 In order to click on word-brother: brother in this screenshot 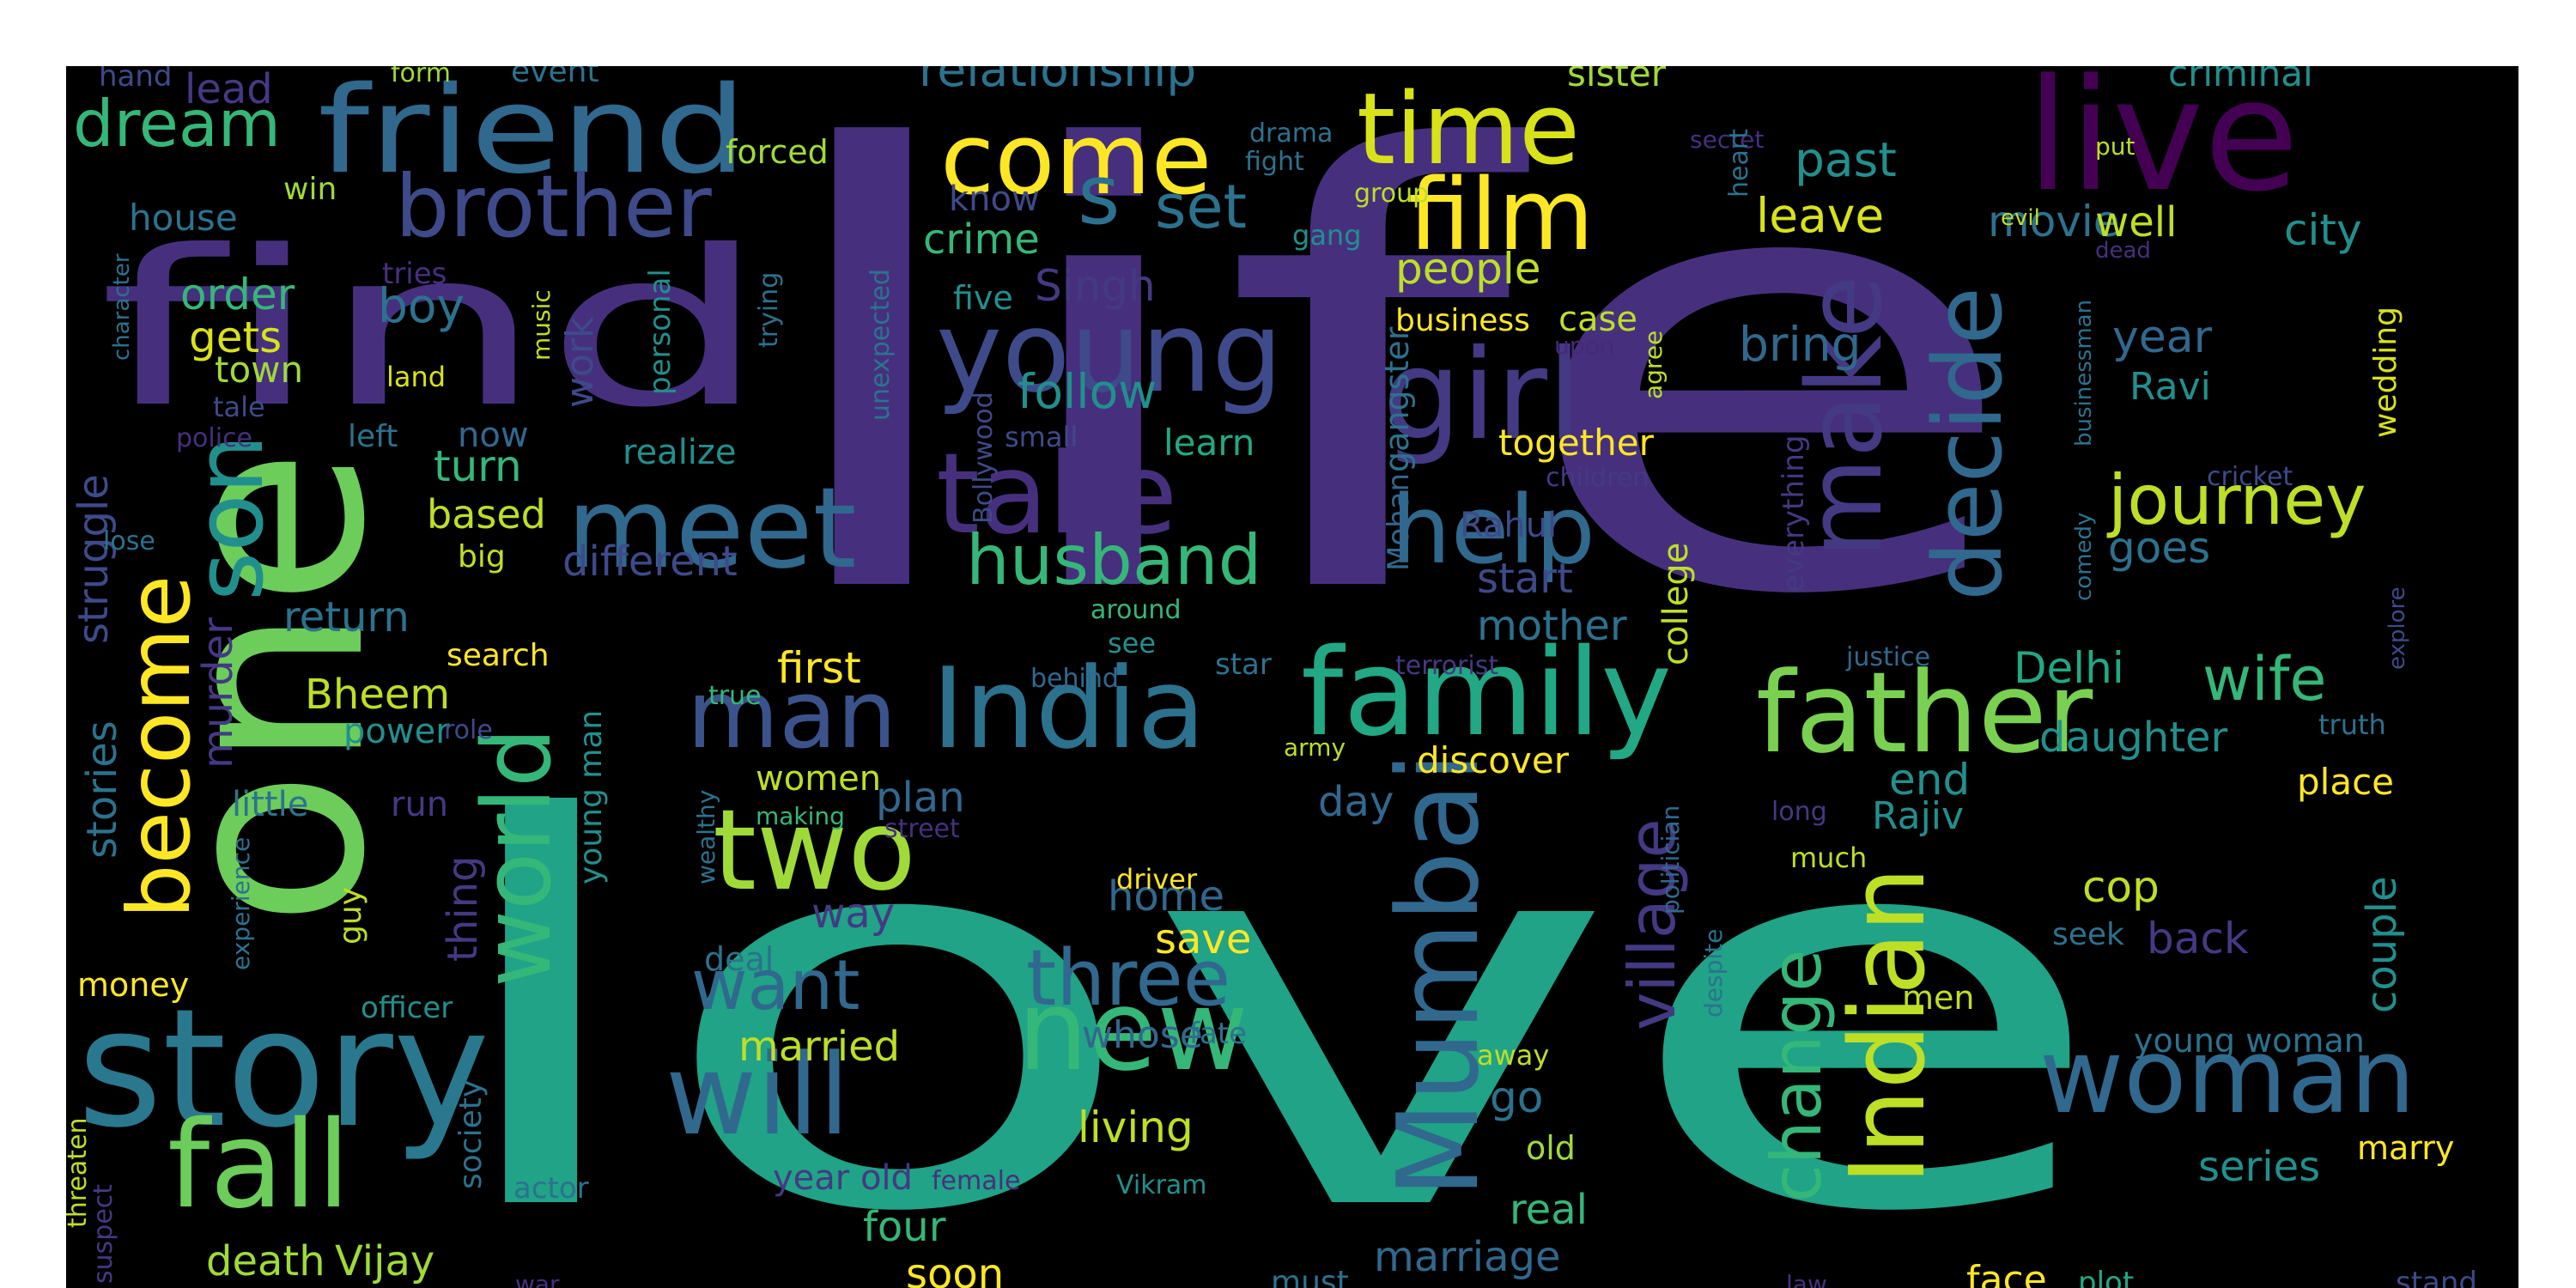, I will do `click(554, 207)`.